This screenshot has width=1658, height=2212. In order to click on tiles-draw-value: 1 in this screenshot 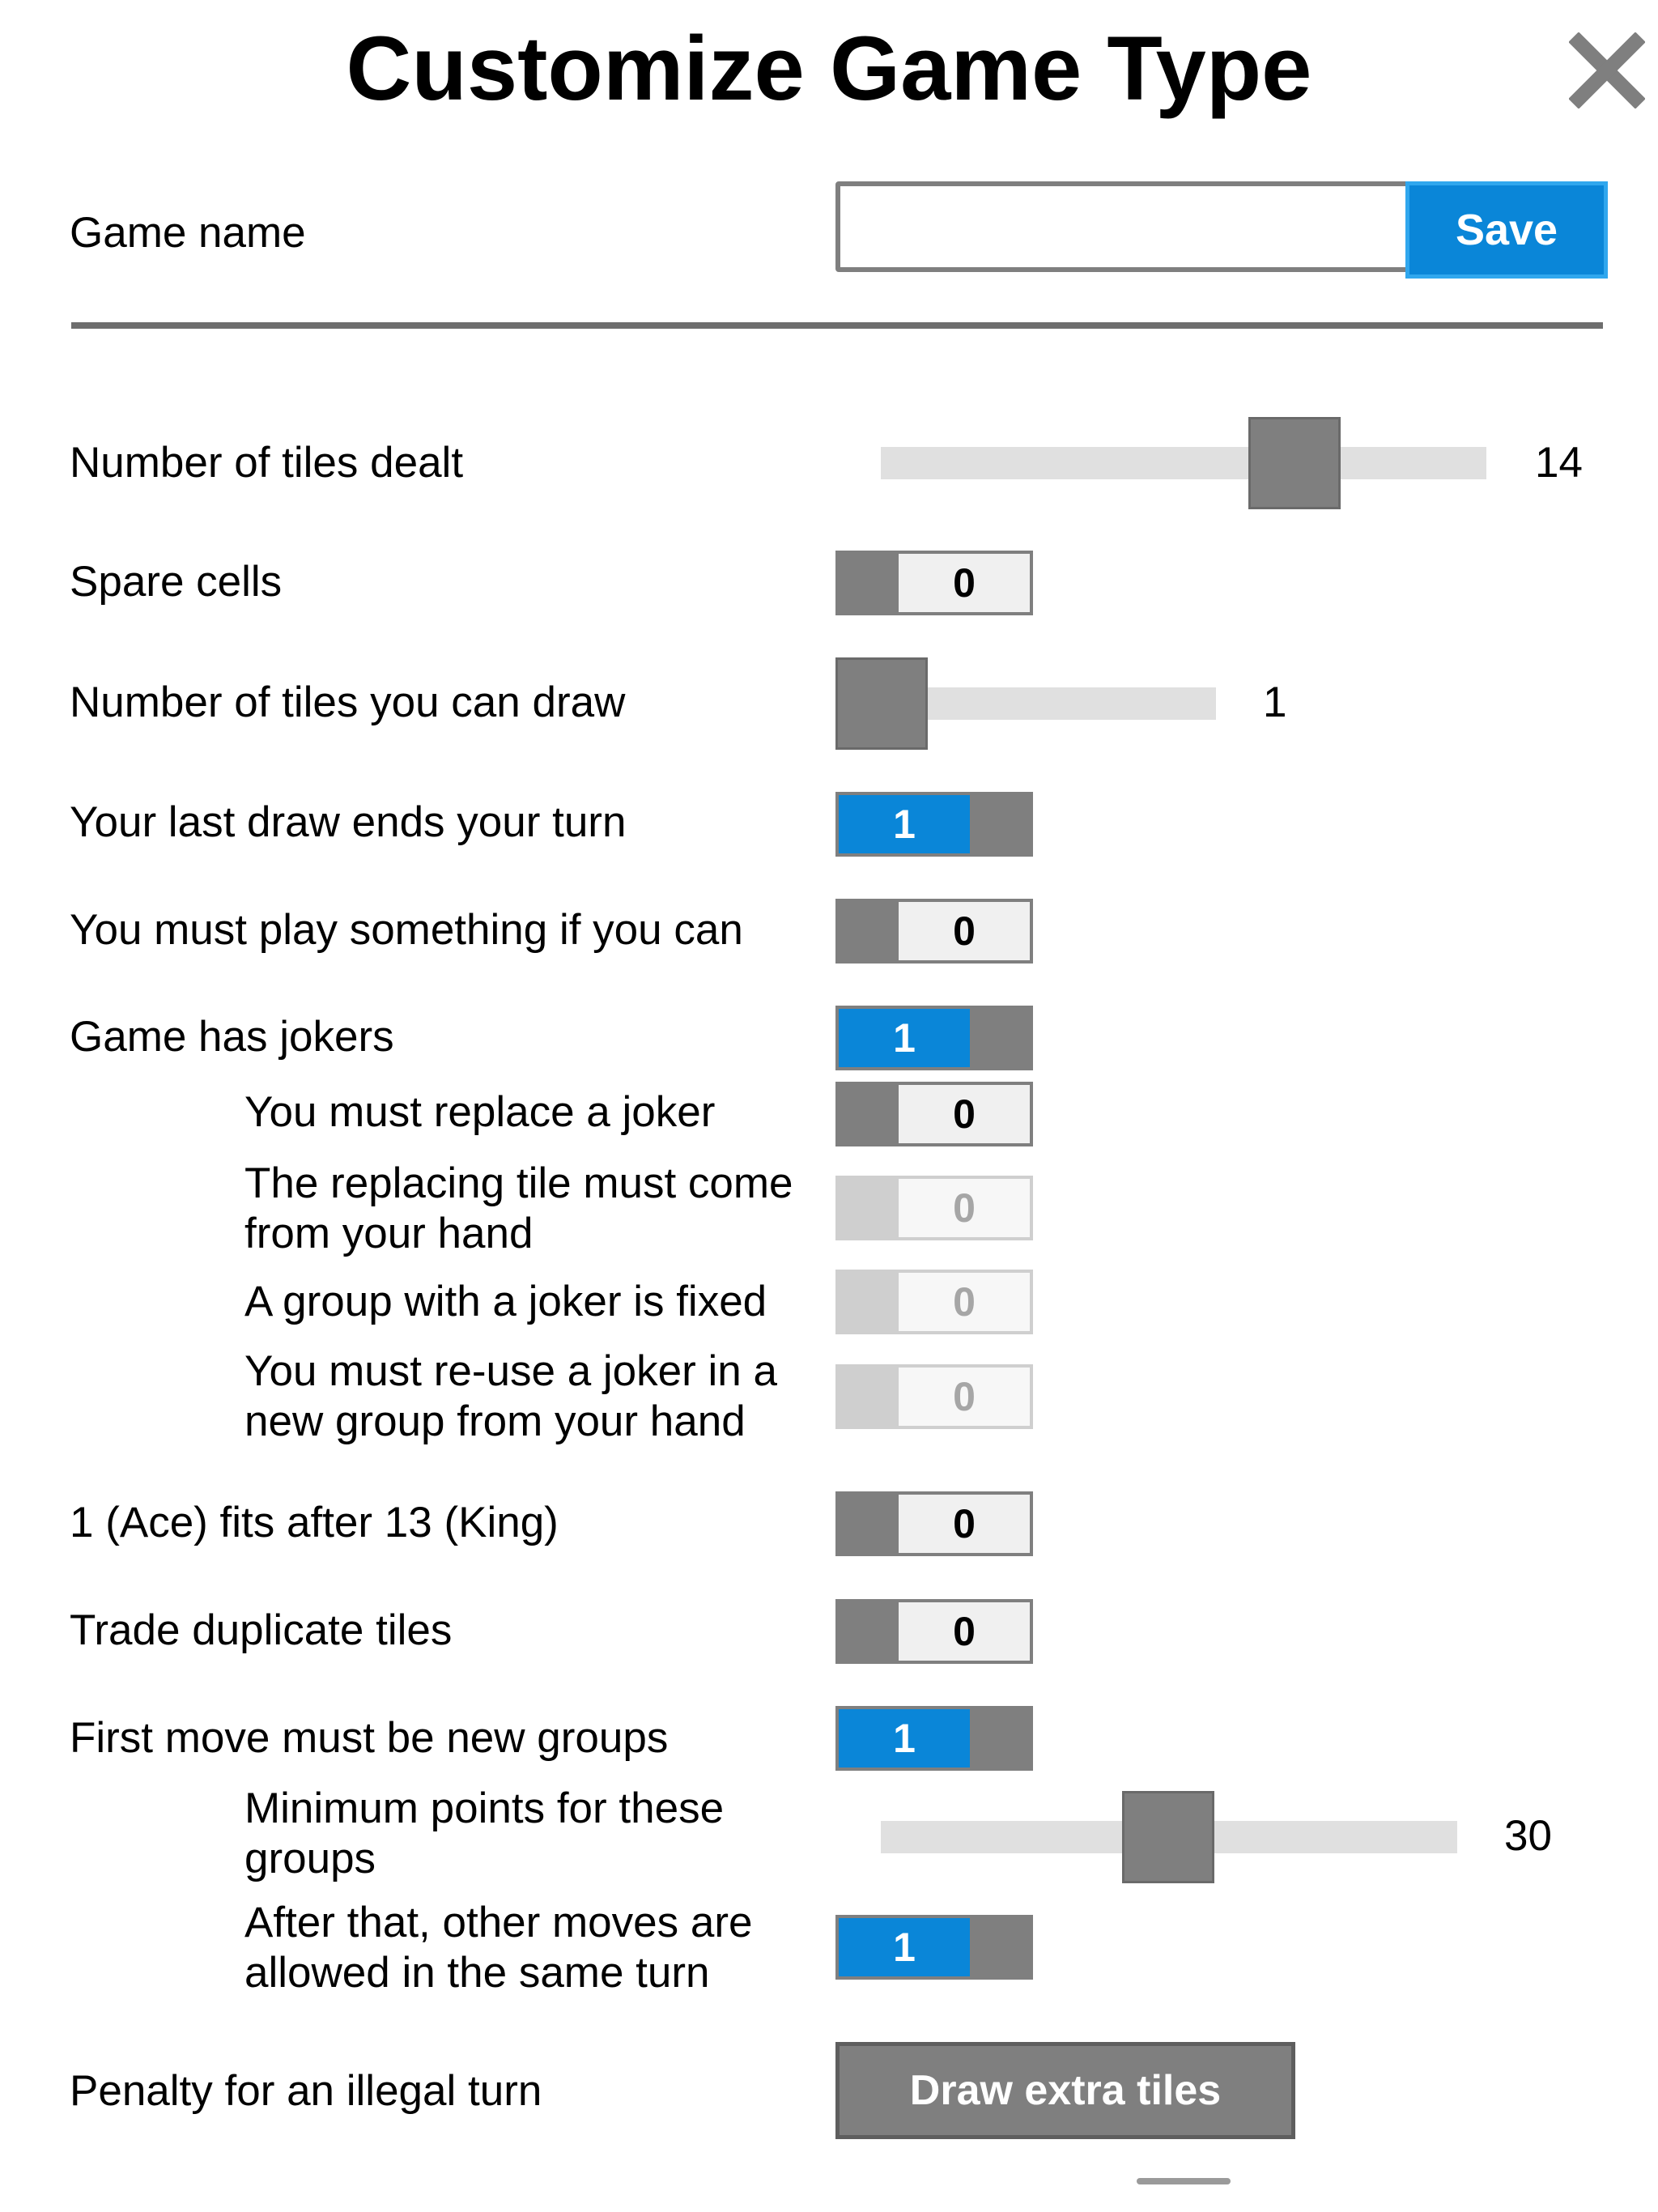, I will do `click(1275, 702)`.